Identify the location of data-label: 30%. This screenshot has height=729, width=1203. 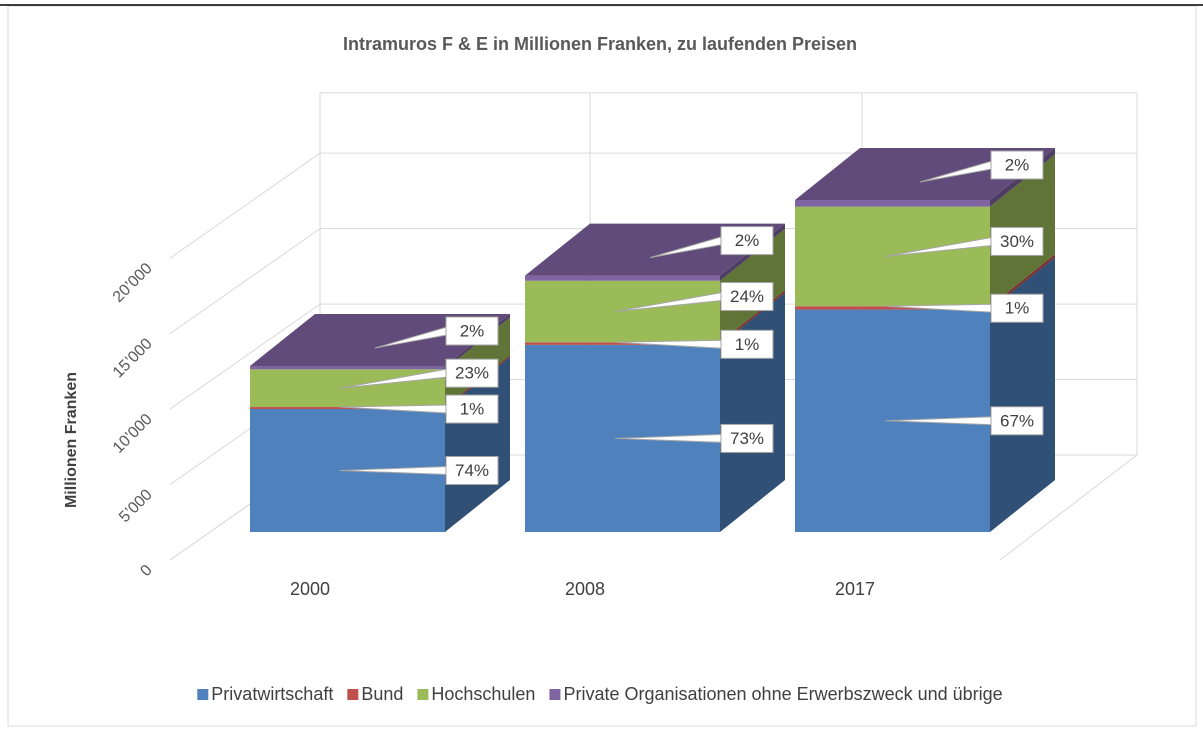
(1017, 241).